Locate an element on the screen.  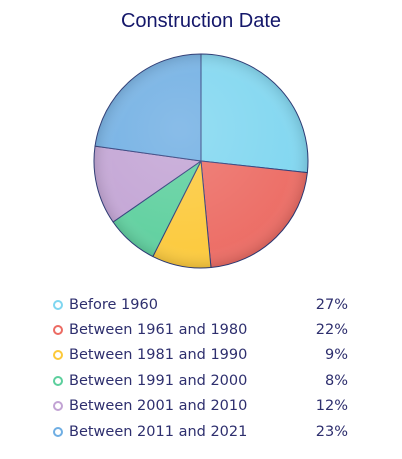
legend-item: Before 1960 27% is located at coordinates (200, 304).